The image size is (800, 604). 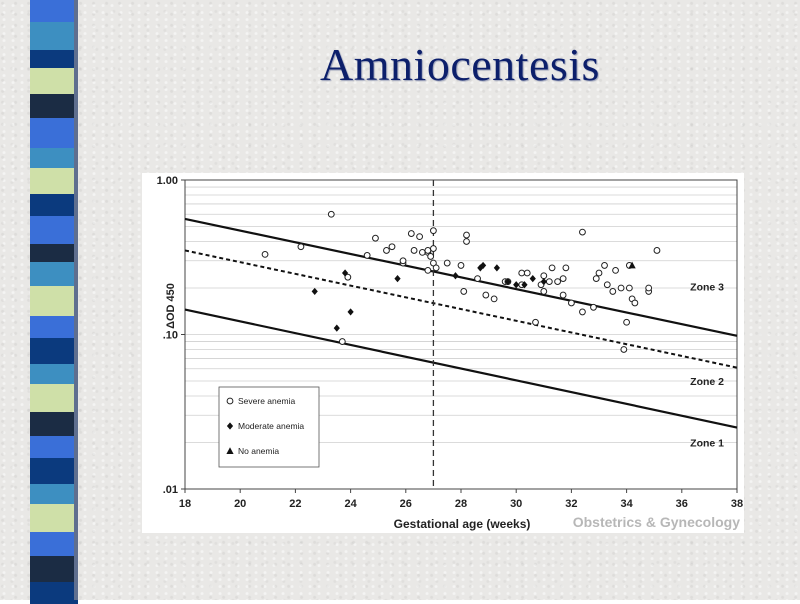 I want to click on x-tick-label: 24, so click(x=350, y=504).